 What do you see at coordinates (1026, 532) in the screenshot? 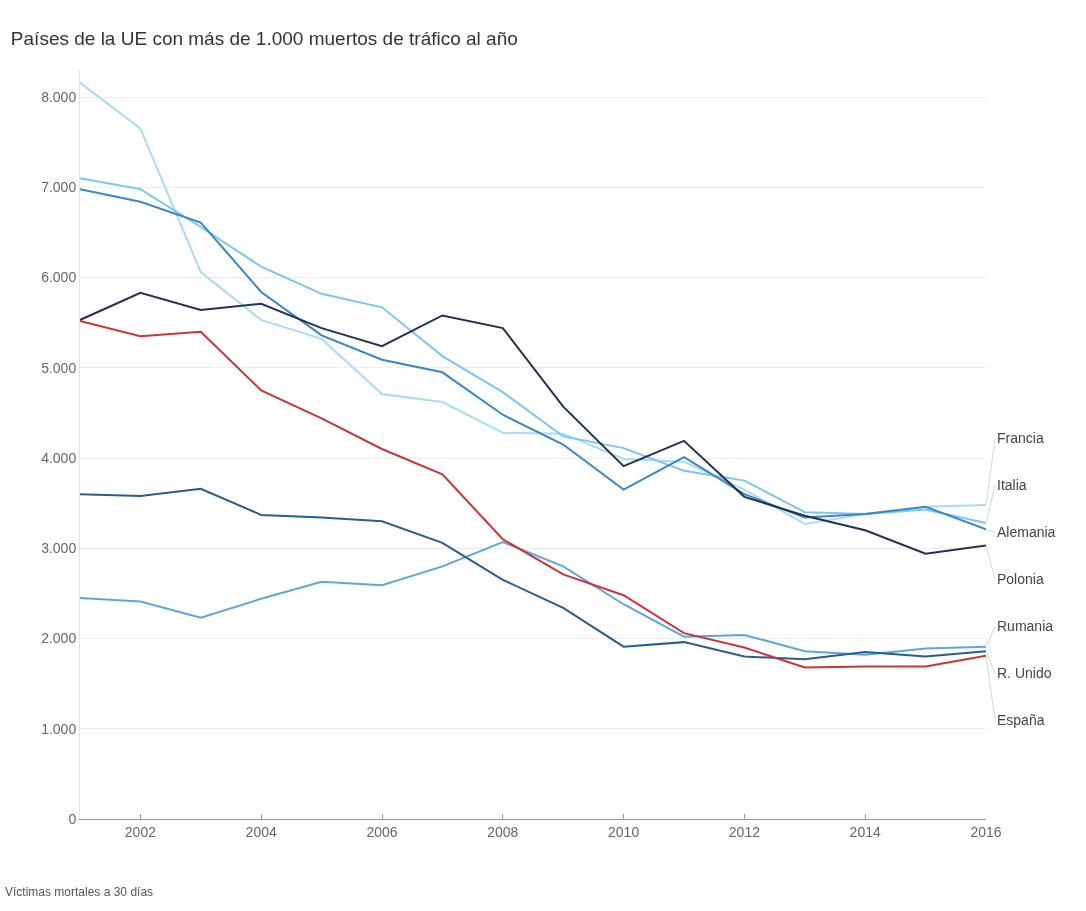
I see `series-label: Alemania` at bounding box center [1026, 532].